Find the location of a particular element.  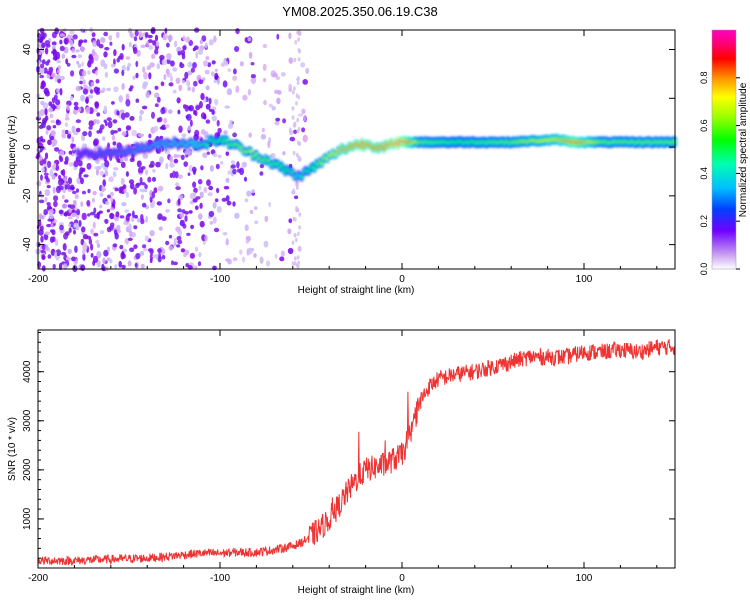

colorbar-tick-label: 0.0 is located at coordinates (704, 269).